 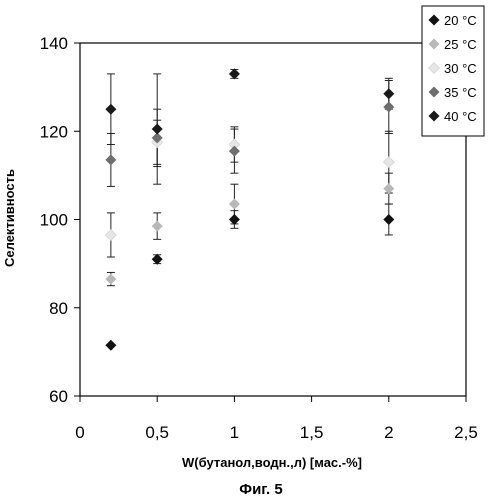 What do you see at coordinates (276, 419) in the screenshot?
I see `x-axis: 0 0,5 1 1,5 2 2,5` at bounding box center [276, 419].